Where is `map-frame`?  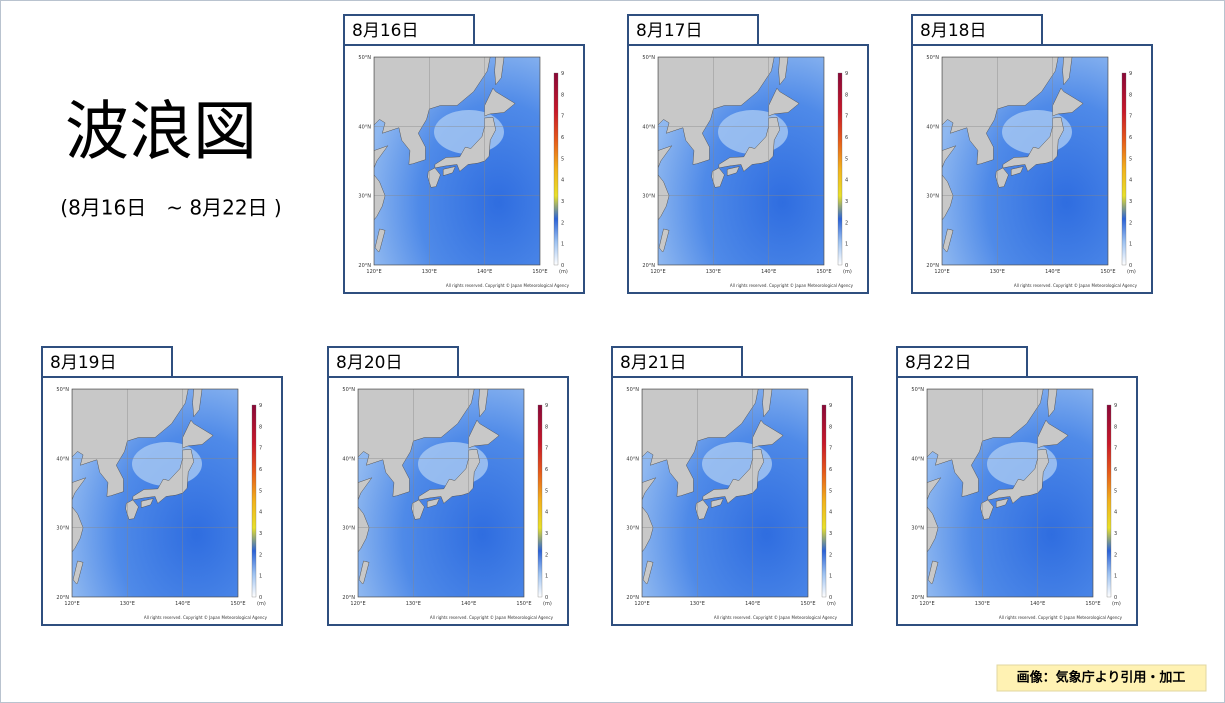 map-frame is located at coordinates (741, 161).